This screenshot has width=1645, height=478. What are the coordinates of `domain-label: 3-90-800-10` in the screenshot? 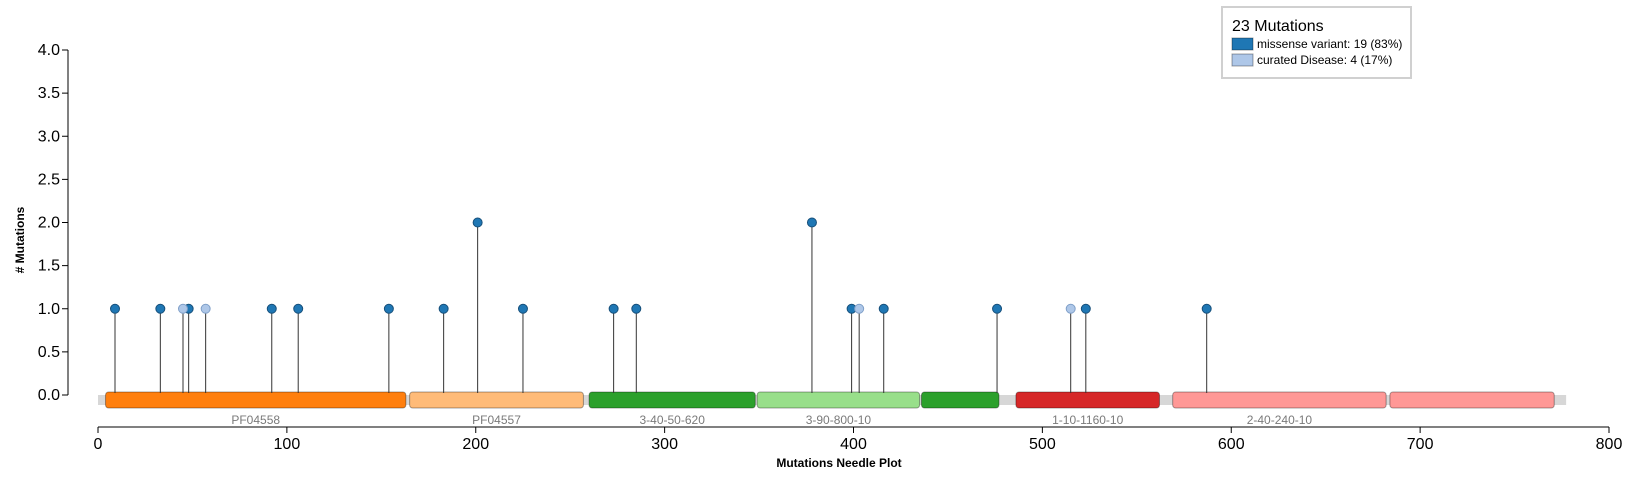 It's located at (839, 420).